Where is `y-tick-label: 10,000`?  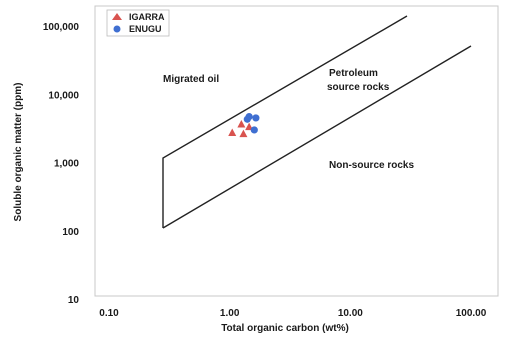 y-tick-label: 10,000 is located at coordinates (63, 95).